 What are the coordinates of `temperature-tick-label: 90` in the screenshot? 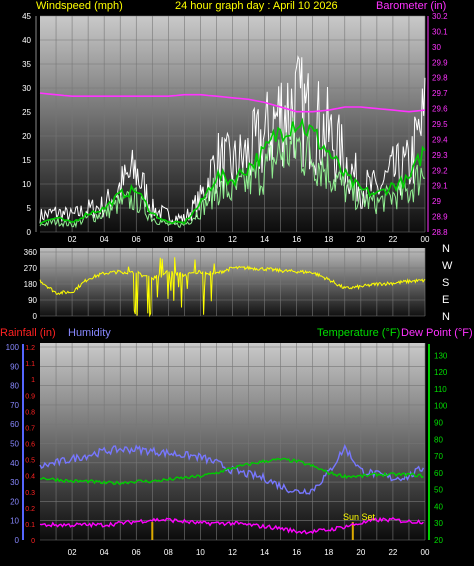 It's located at (438, 423).